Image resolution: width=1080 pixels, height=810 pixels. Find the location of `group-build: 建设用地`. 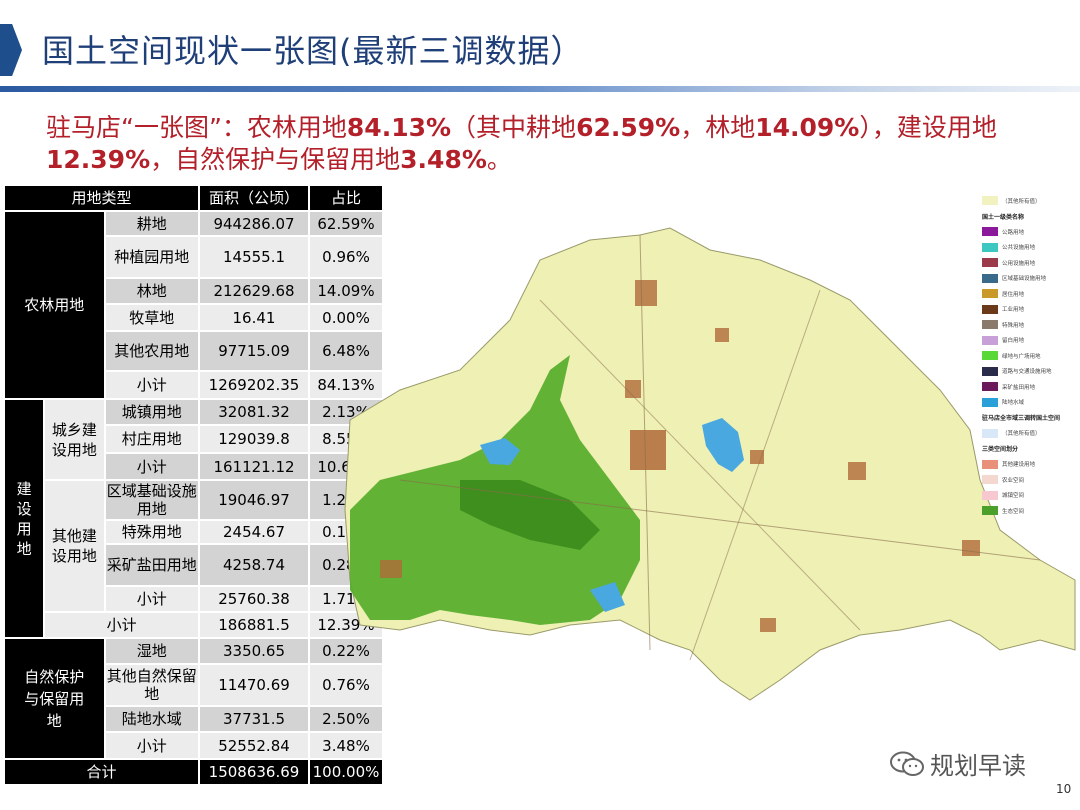

group-build: 建设用地 is located at coordinates (24, 518).